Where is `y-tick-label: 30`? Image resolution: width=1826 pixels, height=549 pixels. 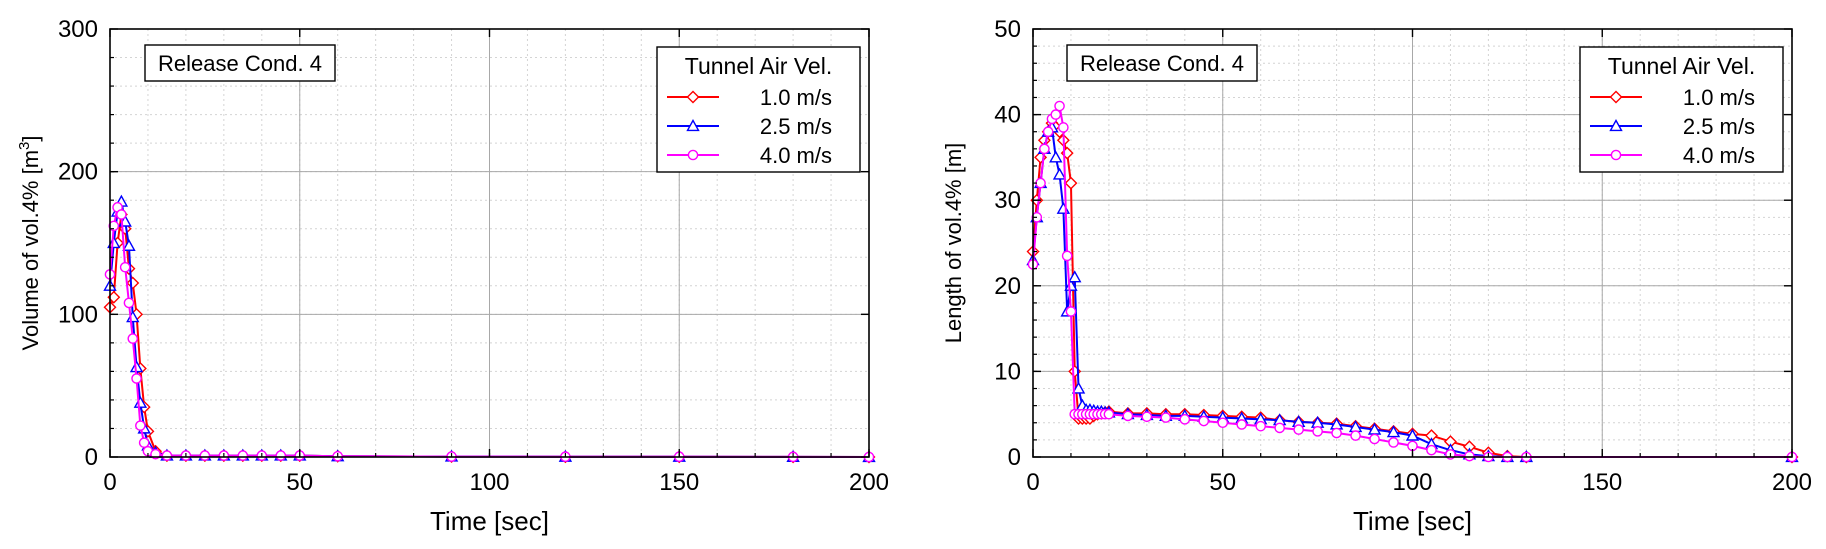 y-tick-label: 30 is located at coordinates (1007, 200).